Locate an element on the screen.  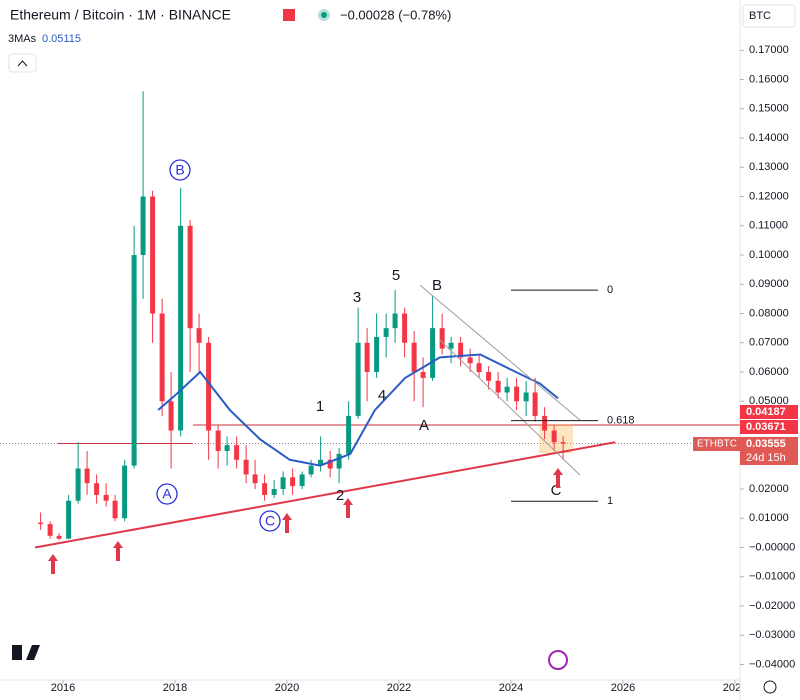
settings-icon is located at coordinates (770, 687).